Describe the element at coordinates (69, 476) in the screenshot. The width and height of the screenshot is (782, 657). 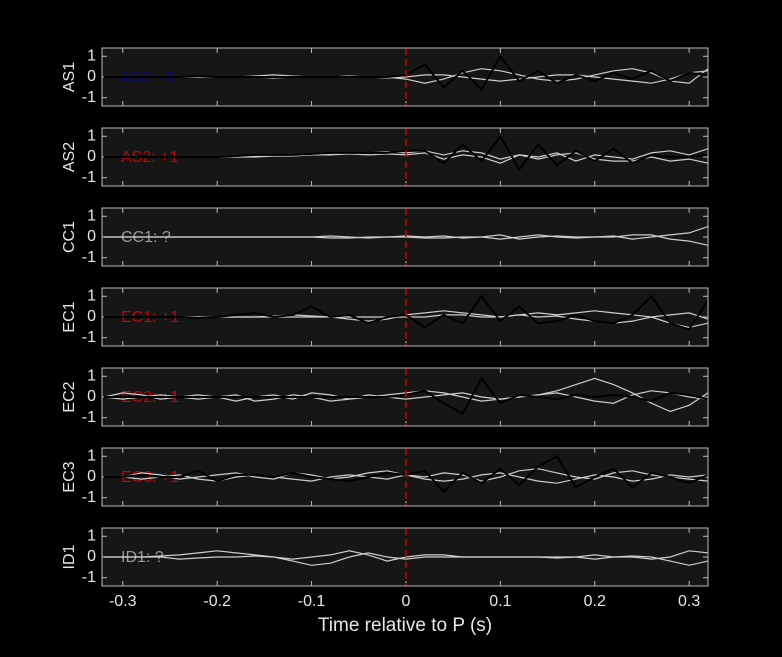
I see `y-axis-label: EC3` at that location.